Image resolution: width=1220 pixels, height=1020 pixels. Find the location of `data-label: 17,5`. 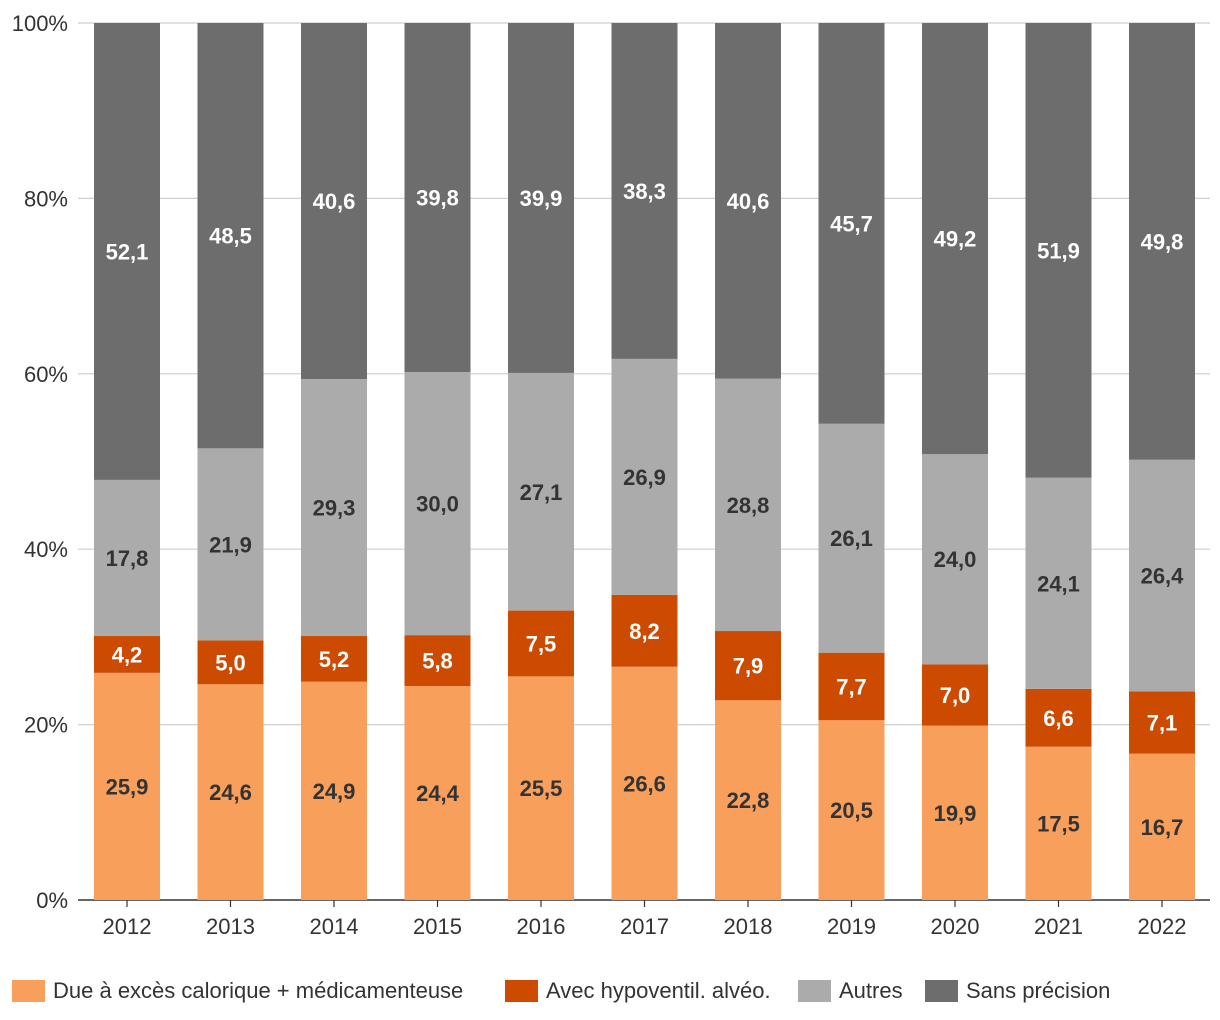

data-label: 17,5 is located at coordinates (1058, 823).